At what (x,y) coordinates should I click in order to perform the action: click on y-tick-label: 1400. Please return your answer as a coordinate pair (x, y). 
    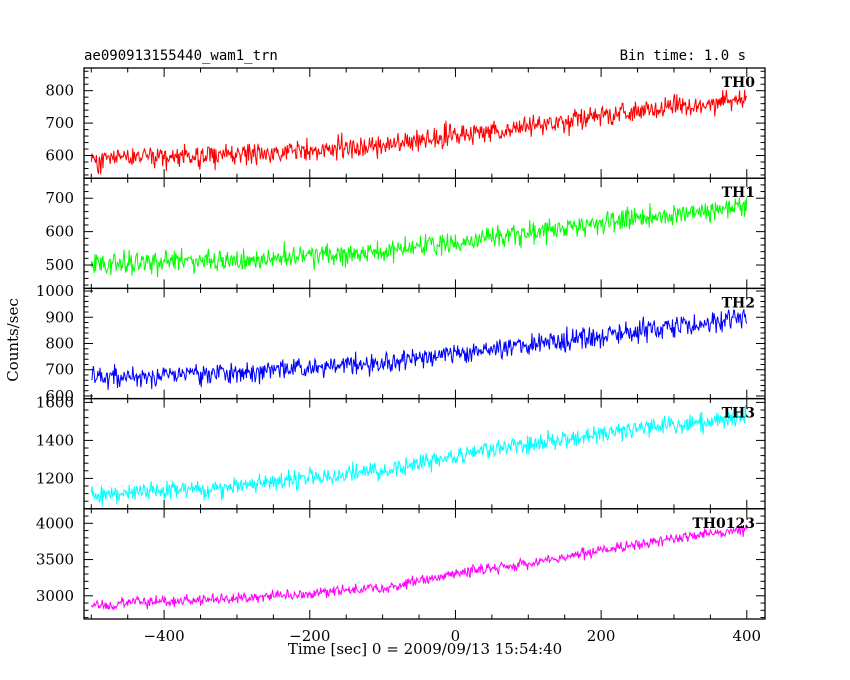
    Looking at the image, I should click on (55, 440).